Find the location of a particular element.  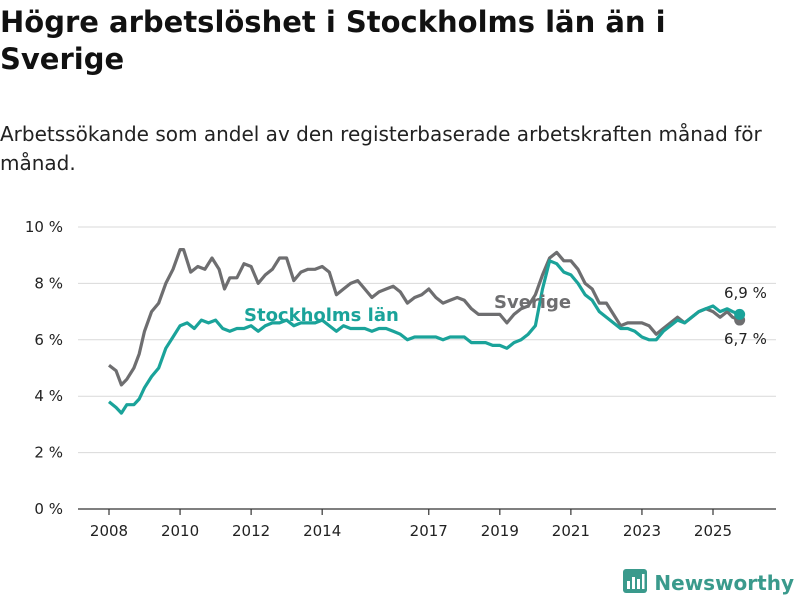

x-tick-label: 2012 is located at coordinates (251, 531).